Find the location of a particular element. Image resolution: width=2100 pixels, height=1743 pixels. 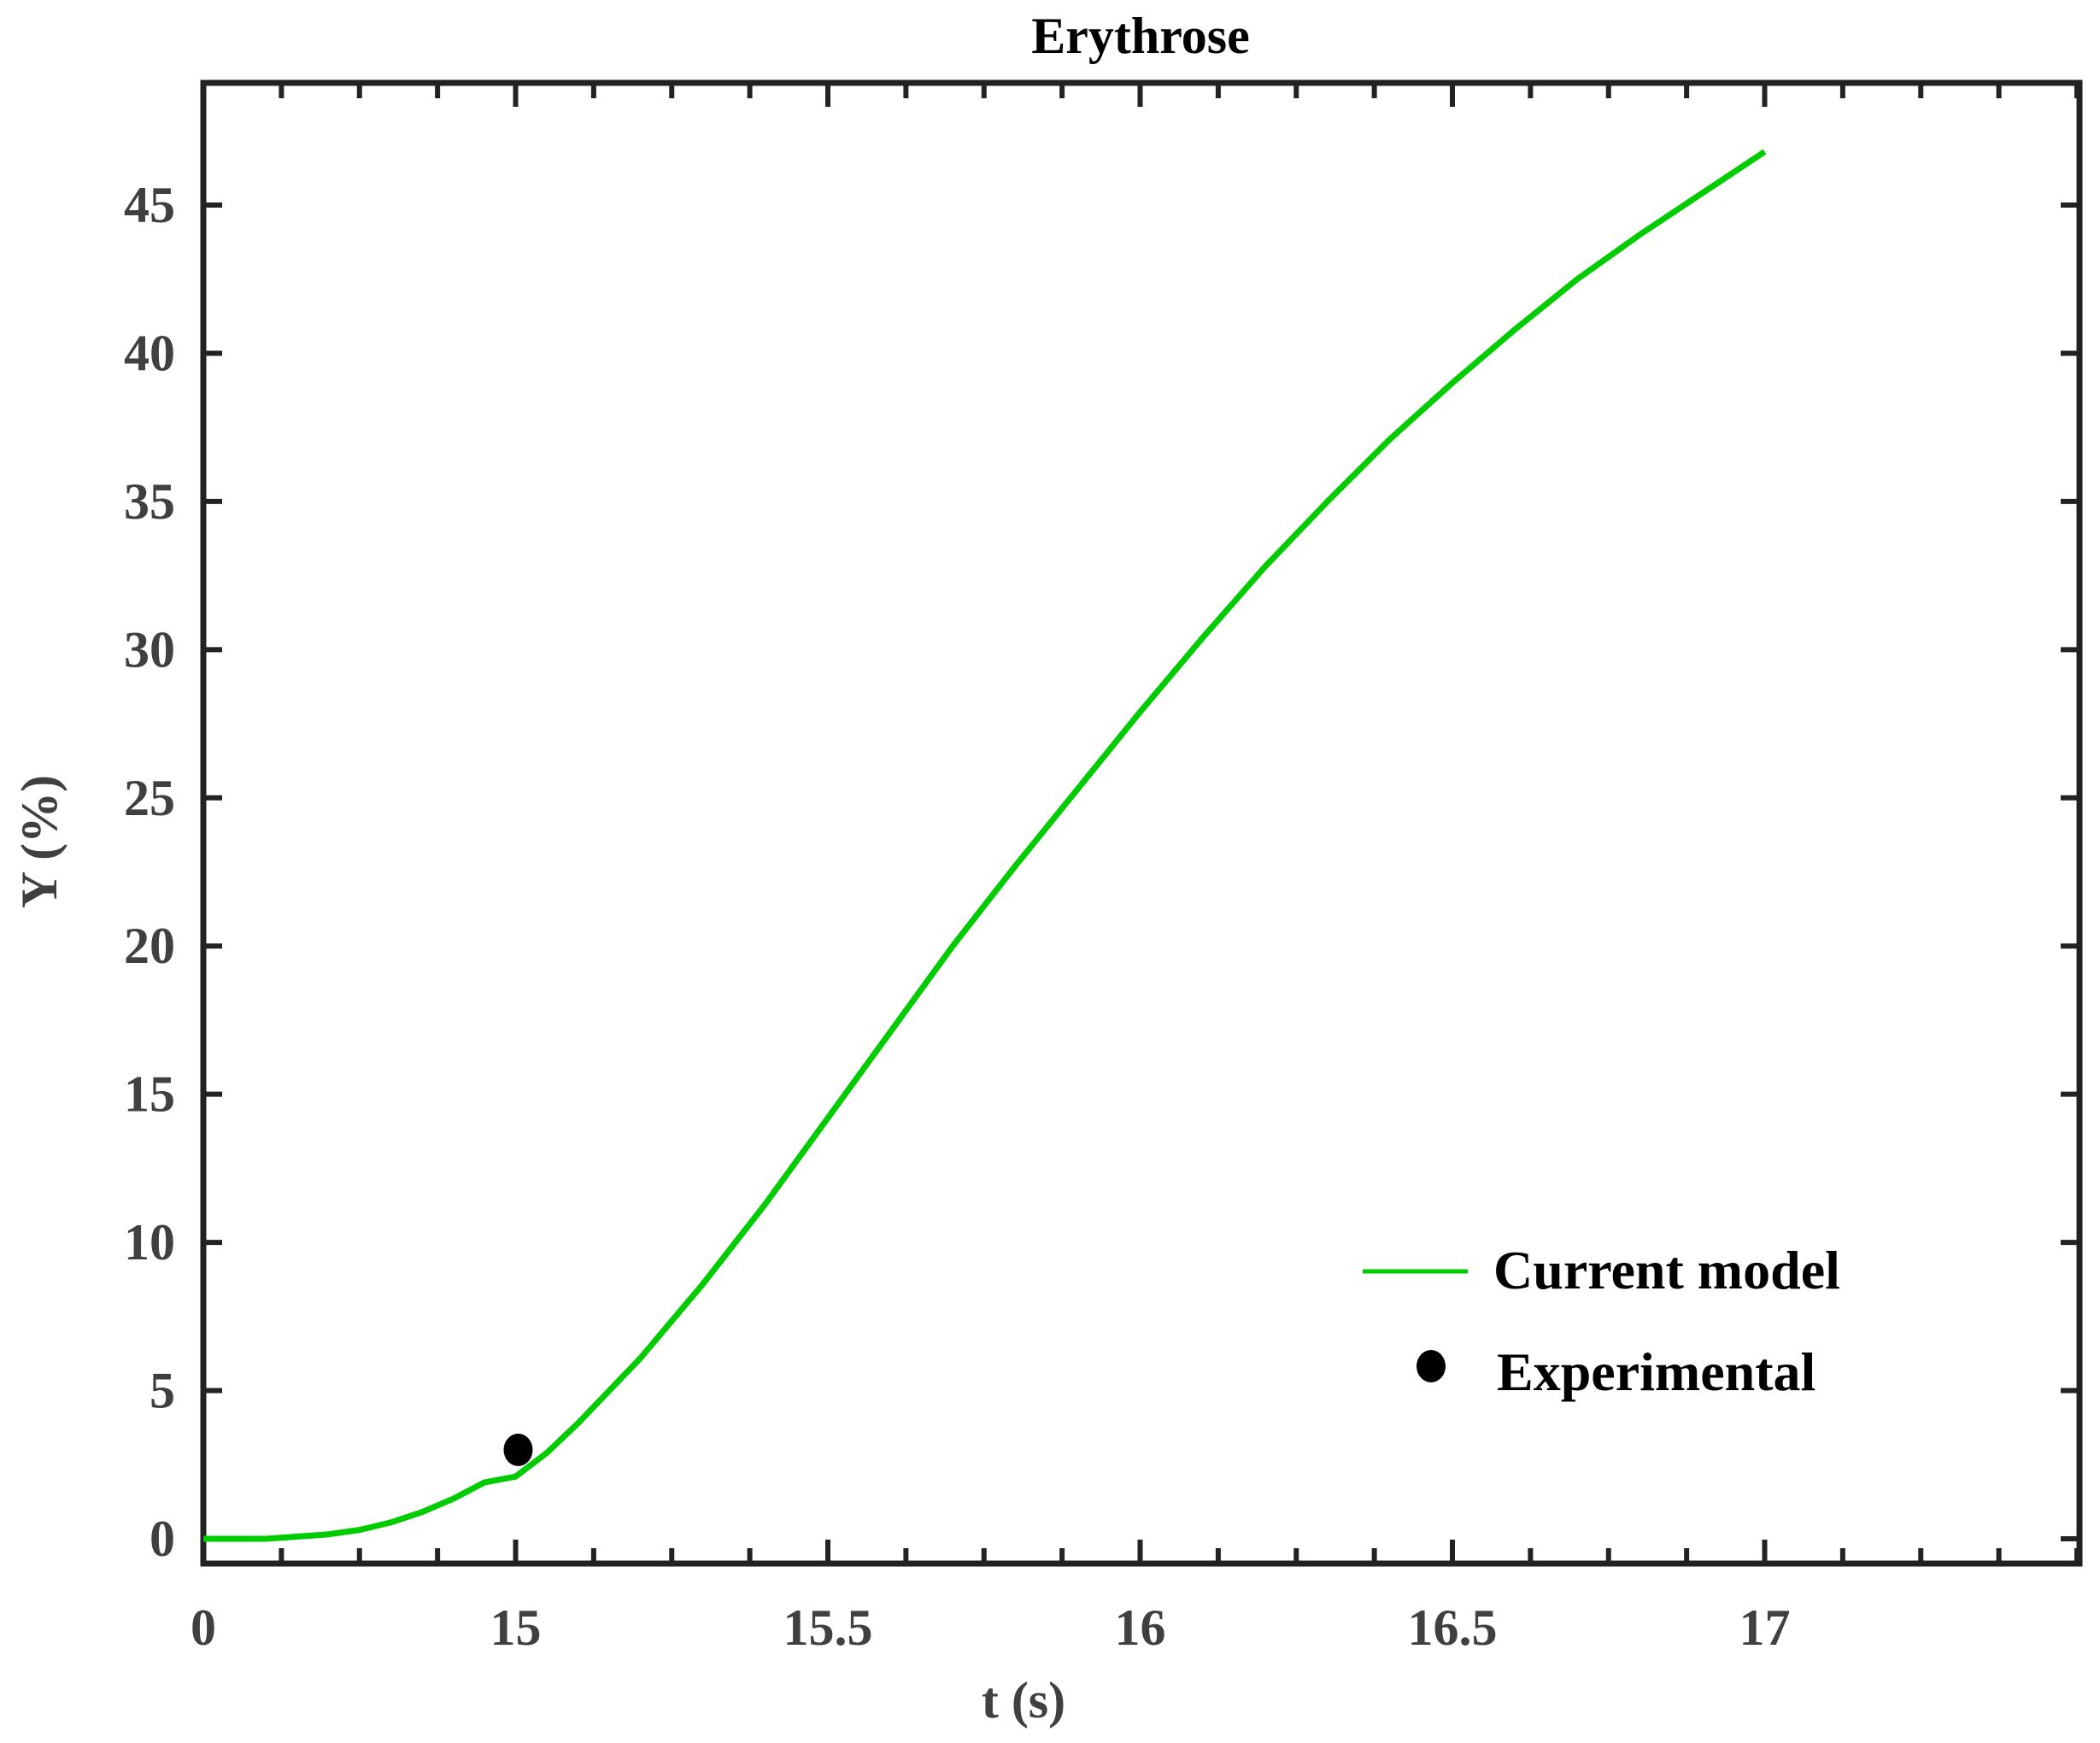

x-tick-label: 16.5 is located at coordinates (1453, 1627).